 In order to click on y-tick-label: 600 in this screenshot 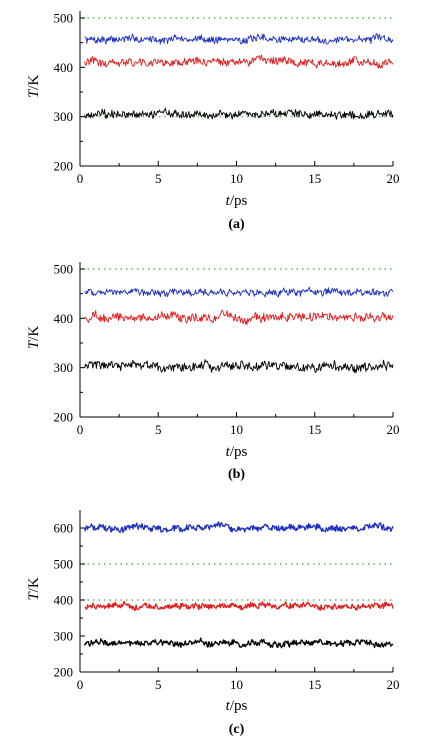, I will do `click(64, 528)`.